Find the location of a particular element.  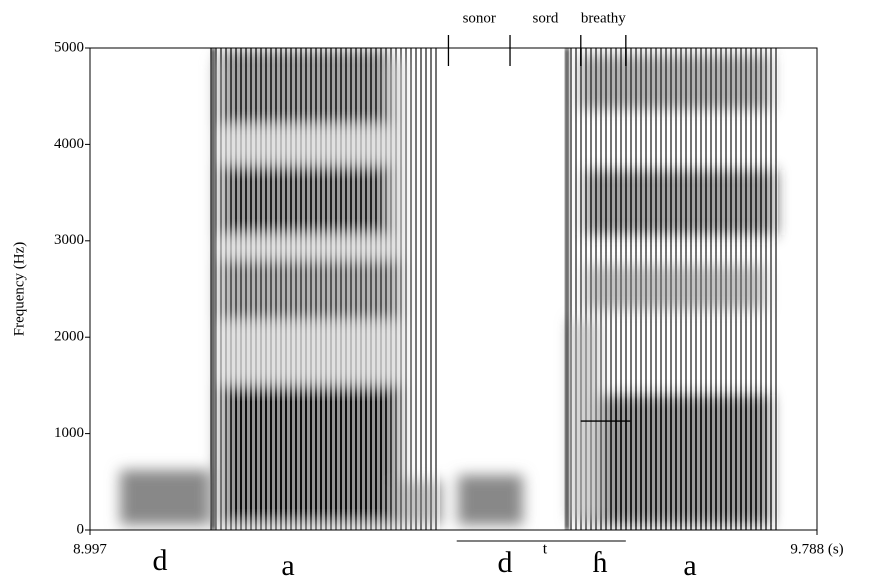

segment-label: ɦ is located at coordinates (600, 562).